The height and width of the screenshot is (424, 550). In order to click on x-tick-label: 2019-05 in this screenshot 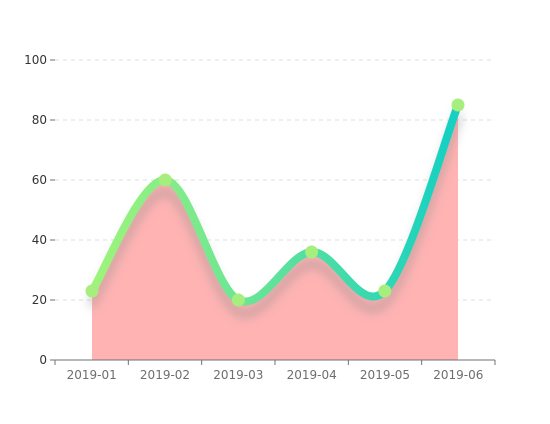, I will do `click(385, 375)`.